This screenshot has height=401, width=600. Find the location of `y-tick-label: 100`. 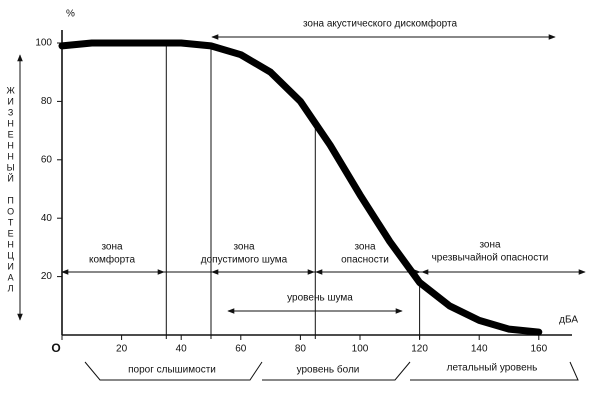

y-tick-label: 100 is located at coordinates (43, 43).